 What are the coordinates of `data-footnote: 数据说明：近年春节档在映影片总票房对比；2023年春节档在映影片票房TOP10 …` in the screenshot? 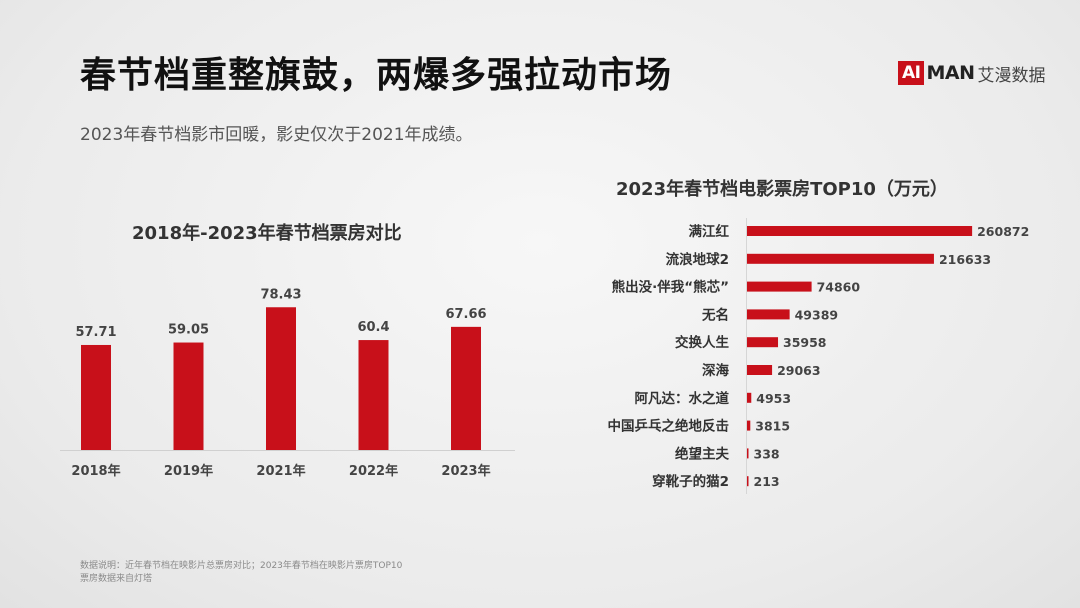 It's located at (290, 573).